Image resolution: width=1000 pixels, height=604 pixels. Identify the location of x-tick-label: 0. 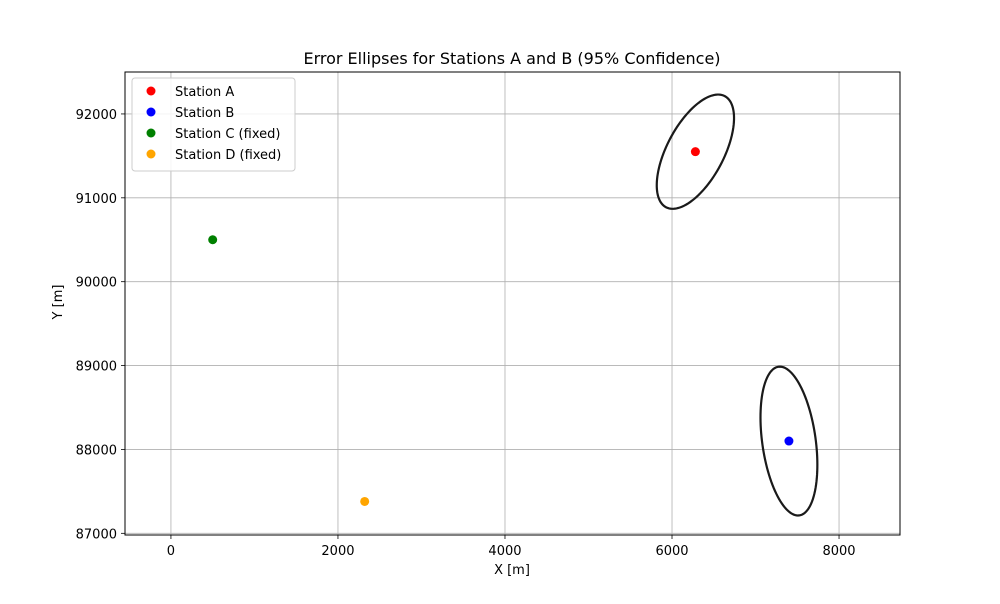
(171, 551).